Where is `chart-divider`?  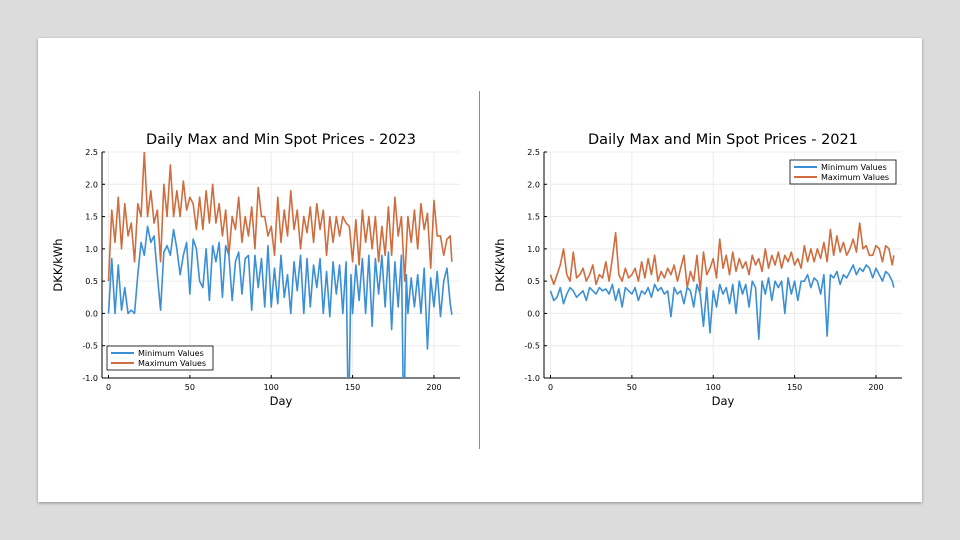 chart-divider is located at coordinates (479, 270).